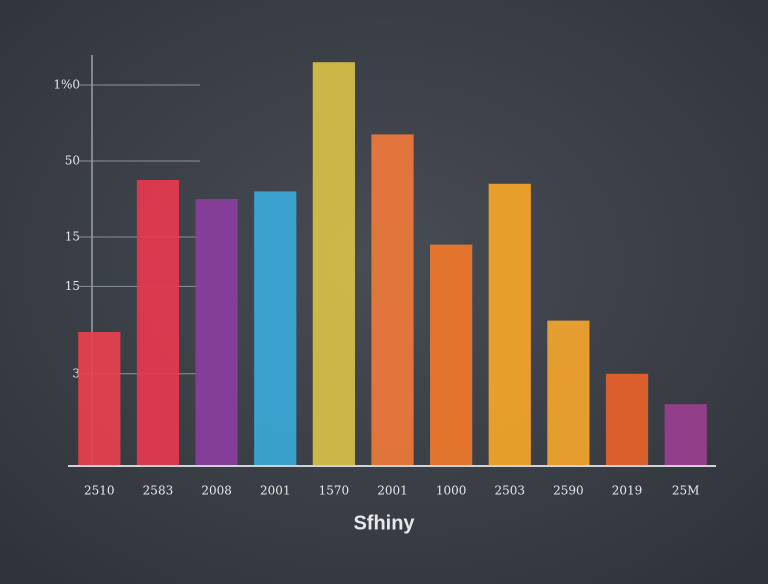 The height and width of the screenshot is (584, 768). What do you see at coordinates (509, 491) in the screenshot?
I see `x-tick-label: 2503` at bounding box center [509, 491].